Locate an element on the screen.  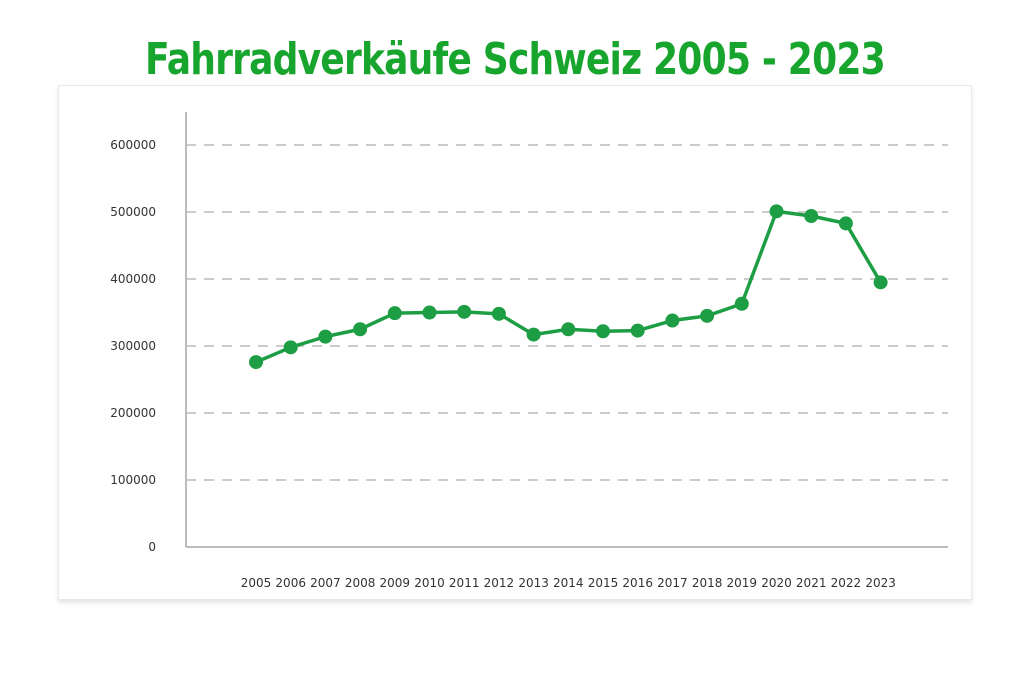
x-tick-label: 2018 is located at coordinates (707, 583).